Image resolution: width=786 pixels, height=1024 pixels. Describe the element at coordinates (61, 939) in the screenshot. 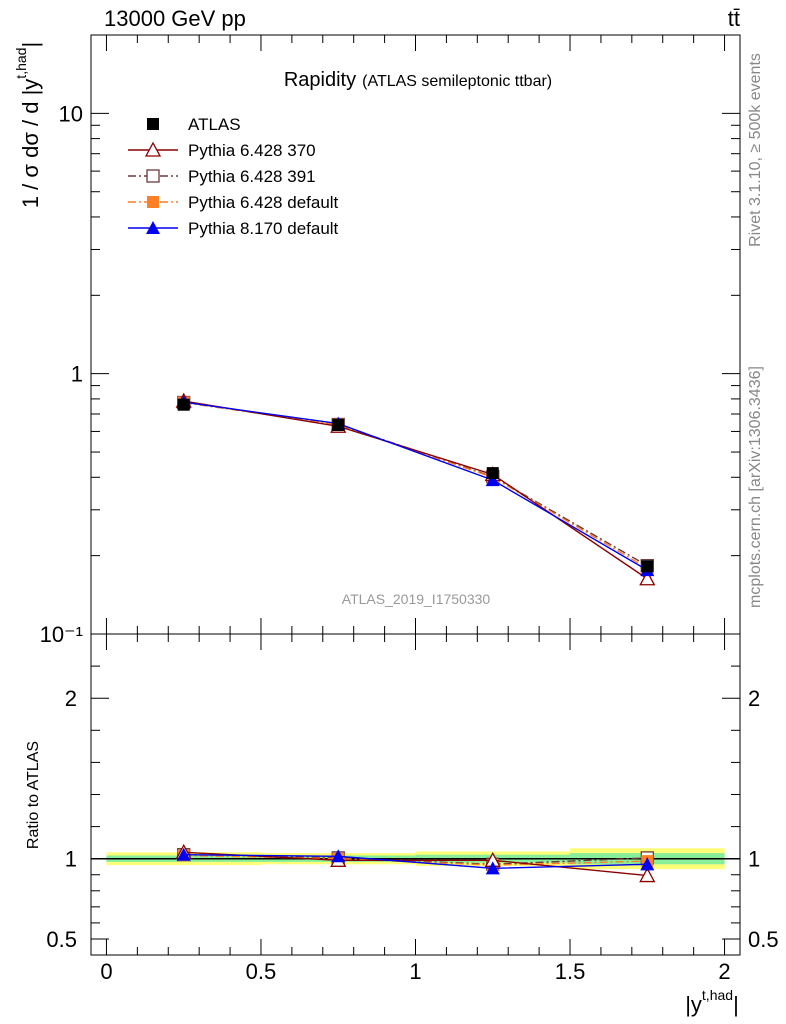

I see `ratio-y-tick-label-left: 0.5` at that location.